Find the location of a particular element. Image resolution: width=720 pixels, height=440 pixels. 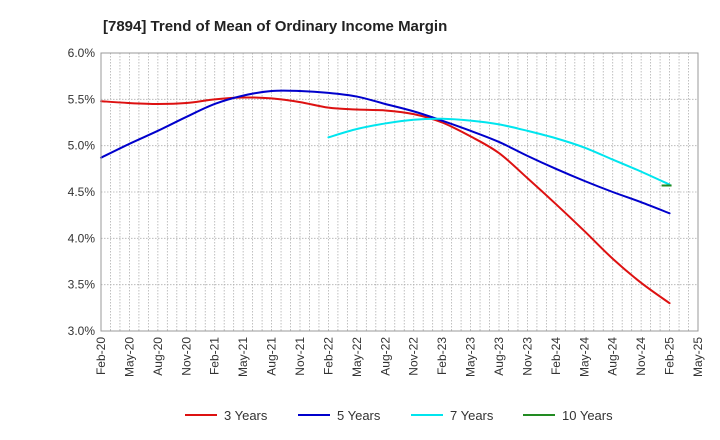

y-tick-label: 6.0% is located at coordinates (82, 53).